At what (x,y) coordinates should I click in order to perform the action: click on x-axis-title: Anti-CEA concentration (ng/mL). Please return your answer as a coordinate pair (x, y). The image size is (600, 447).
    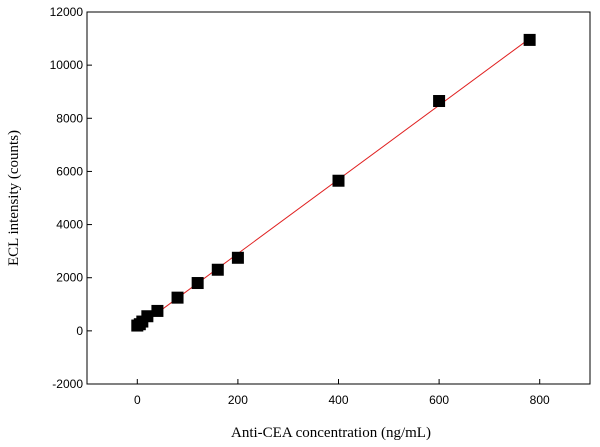
    Looking at the image, I should click on (331, 433).